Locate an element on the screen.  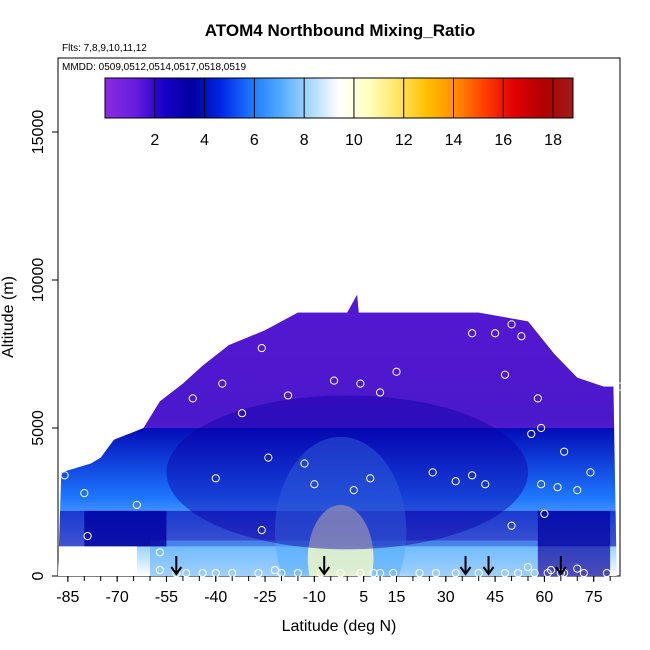
profile-markers is located at coordinates (368, 566).